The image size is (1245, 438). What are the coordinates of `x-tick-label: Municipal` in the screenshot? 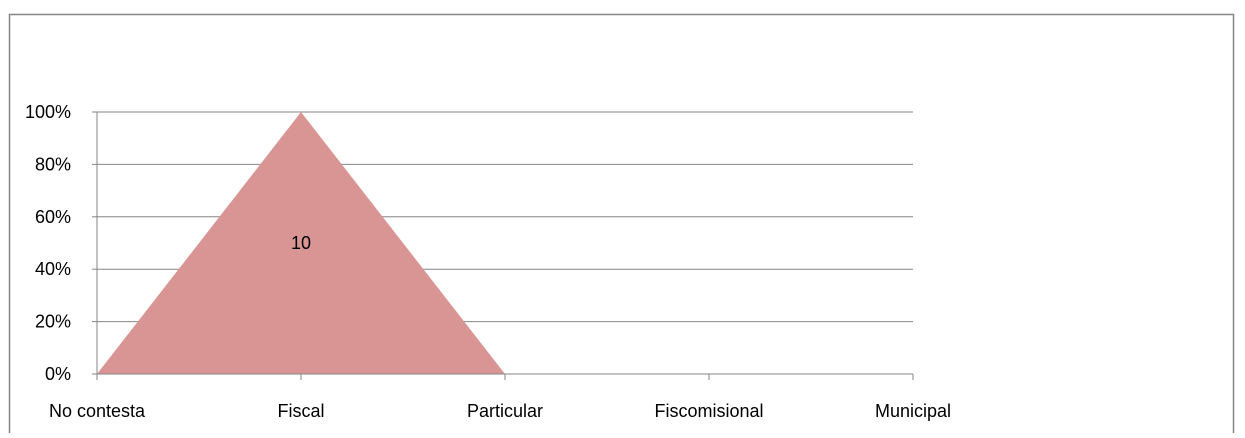 It's located at (913, 411).